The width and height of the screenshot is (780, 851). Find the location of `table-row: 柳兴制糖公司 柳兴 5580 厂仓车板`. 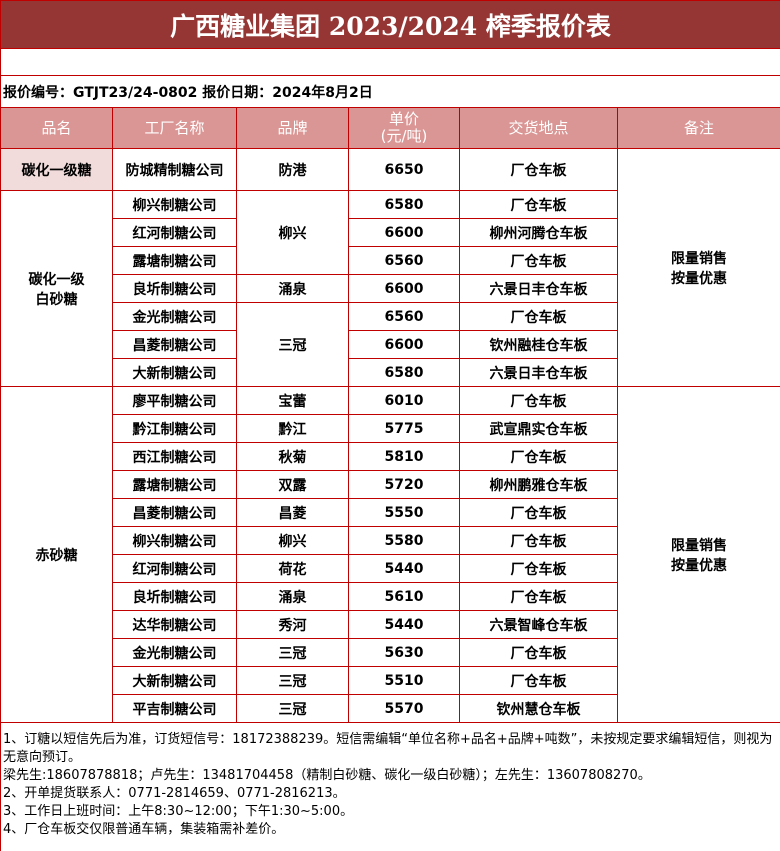

table-row: 柳兴制糖公司 柳兴 5580 厂仓车板 is located at coordinates (390, 540).